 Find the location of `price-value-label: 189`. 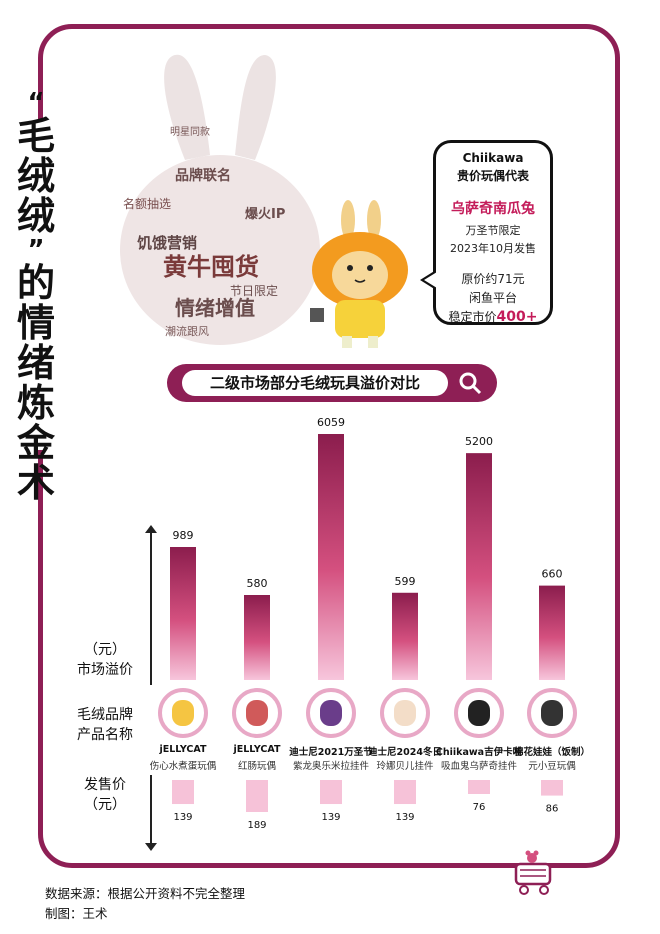

price-value-label: 189 is located at coordinates (256, 825).